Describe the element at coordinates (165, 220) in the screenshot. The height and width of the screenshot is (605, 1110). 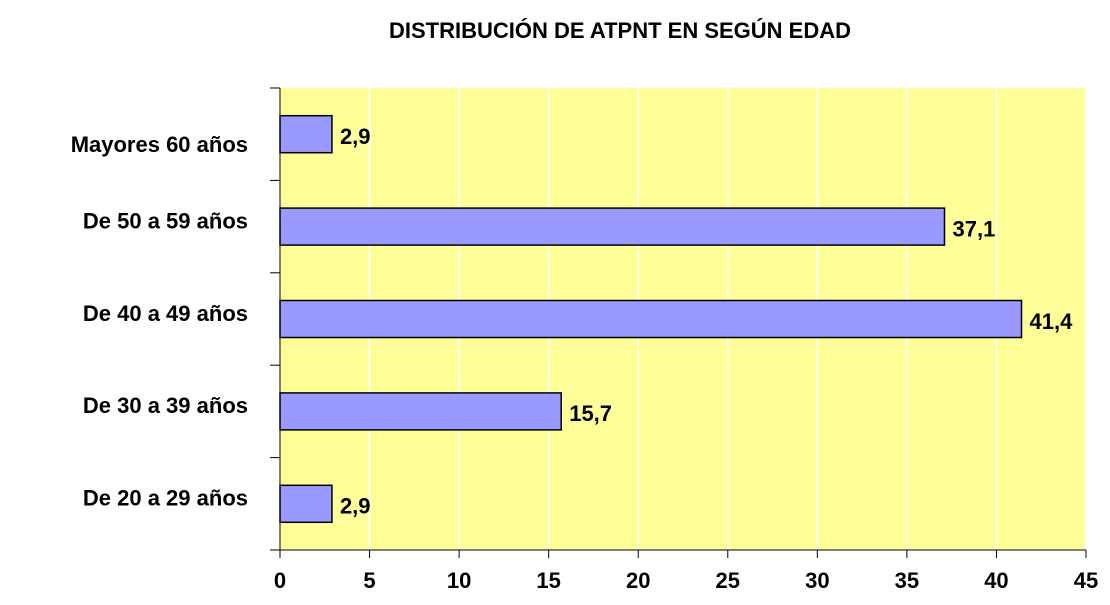
I see `y-tick-label: De 50 a 59 años` at that location.